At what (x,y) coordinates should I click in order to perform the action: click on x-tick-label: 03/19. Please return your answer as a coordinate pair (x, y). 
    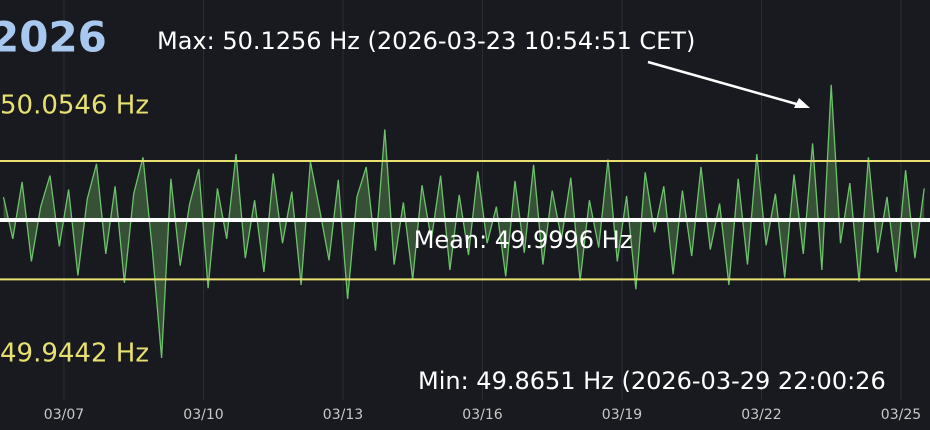
    Looking at the image, I should click on (622, 415).